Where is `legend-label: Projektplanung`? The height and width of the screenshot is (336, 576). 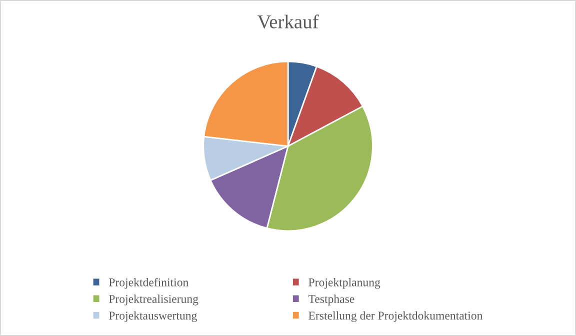 legend-label: Projektplanung is located at coordinates (344, 283).